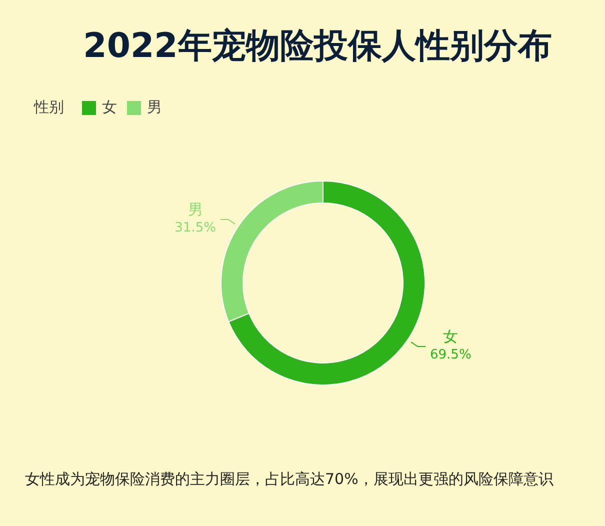  I want to click on chart-title: 2022年宠物险投保人性别分布, so click(317, 46).